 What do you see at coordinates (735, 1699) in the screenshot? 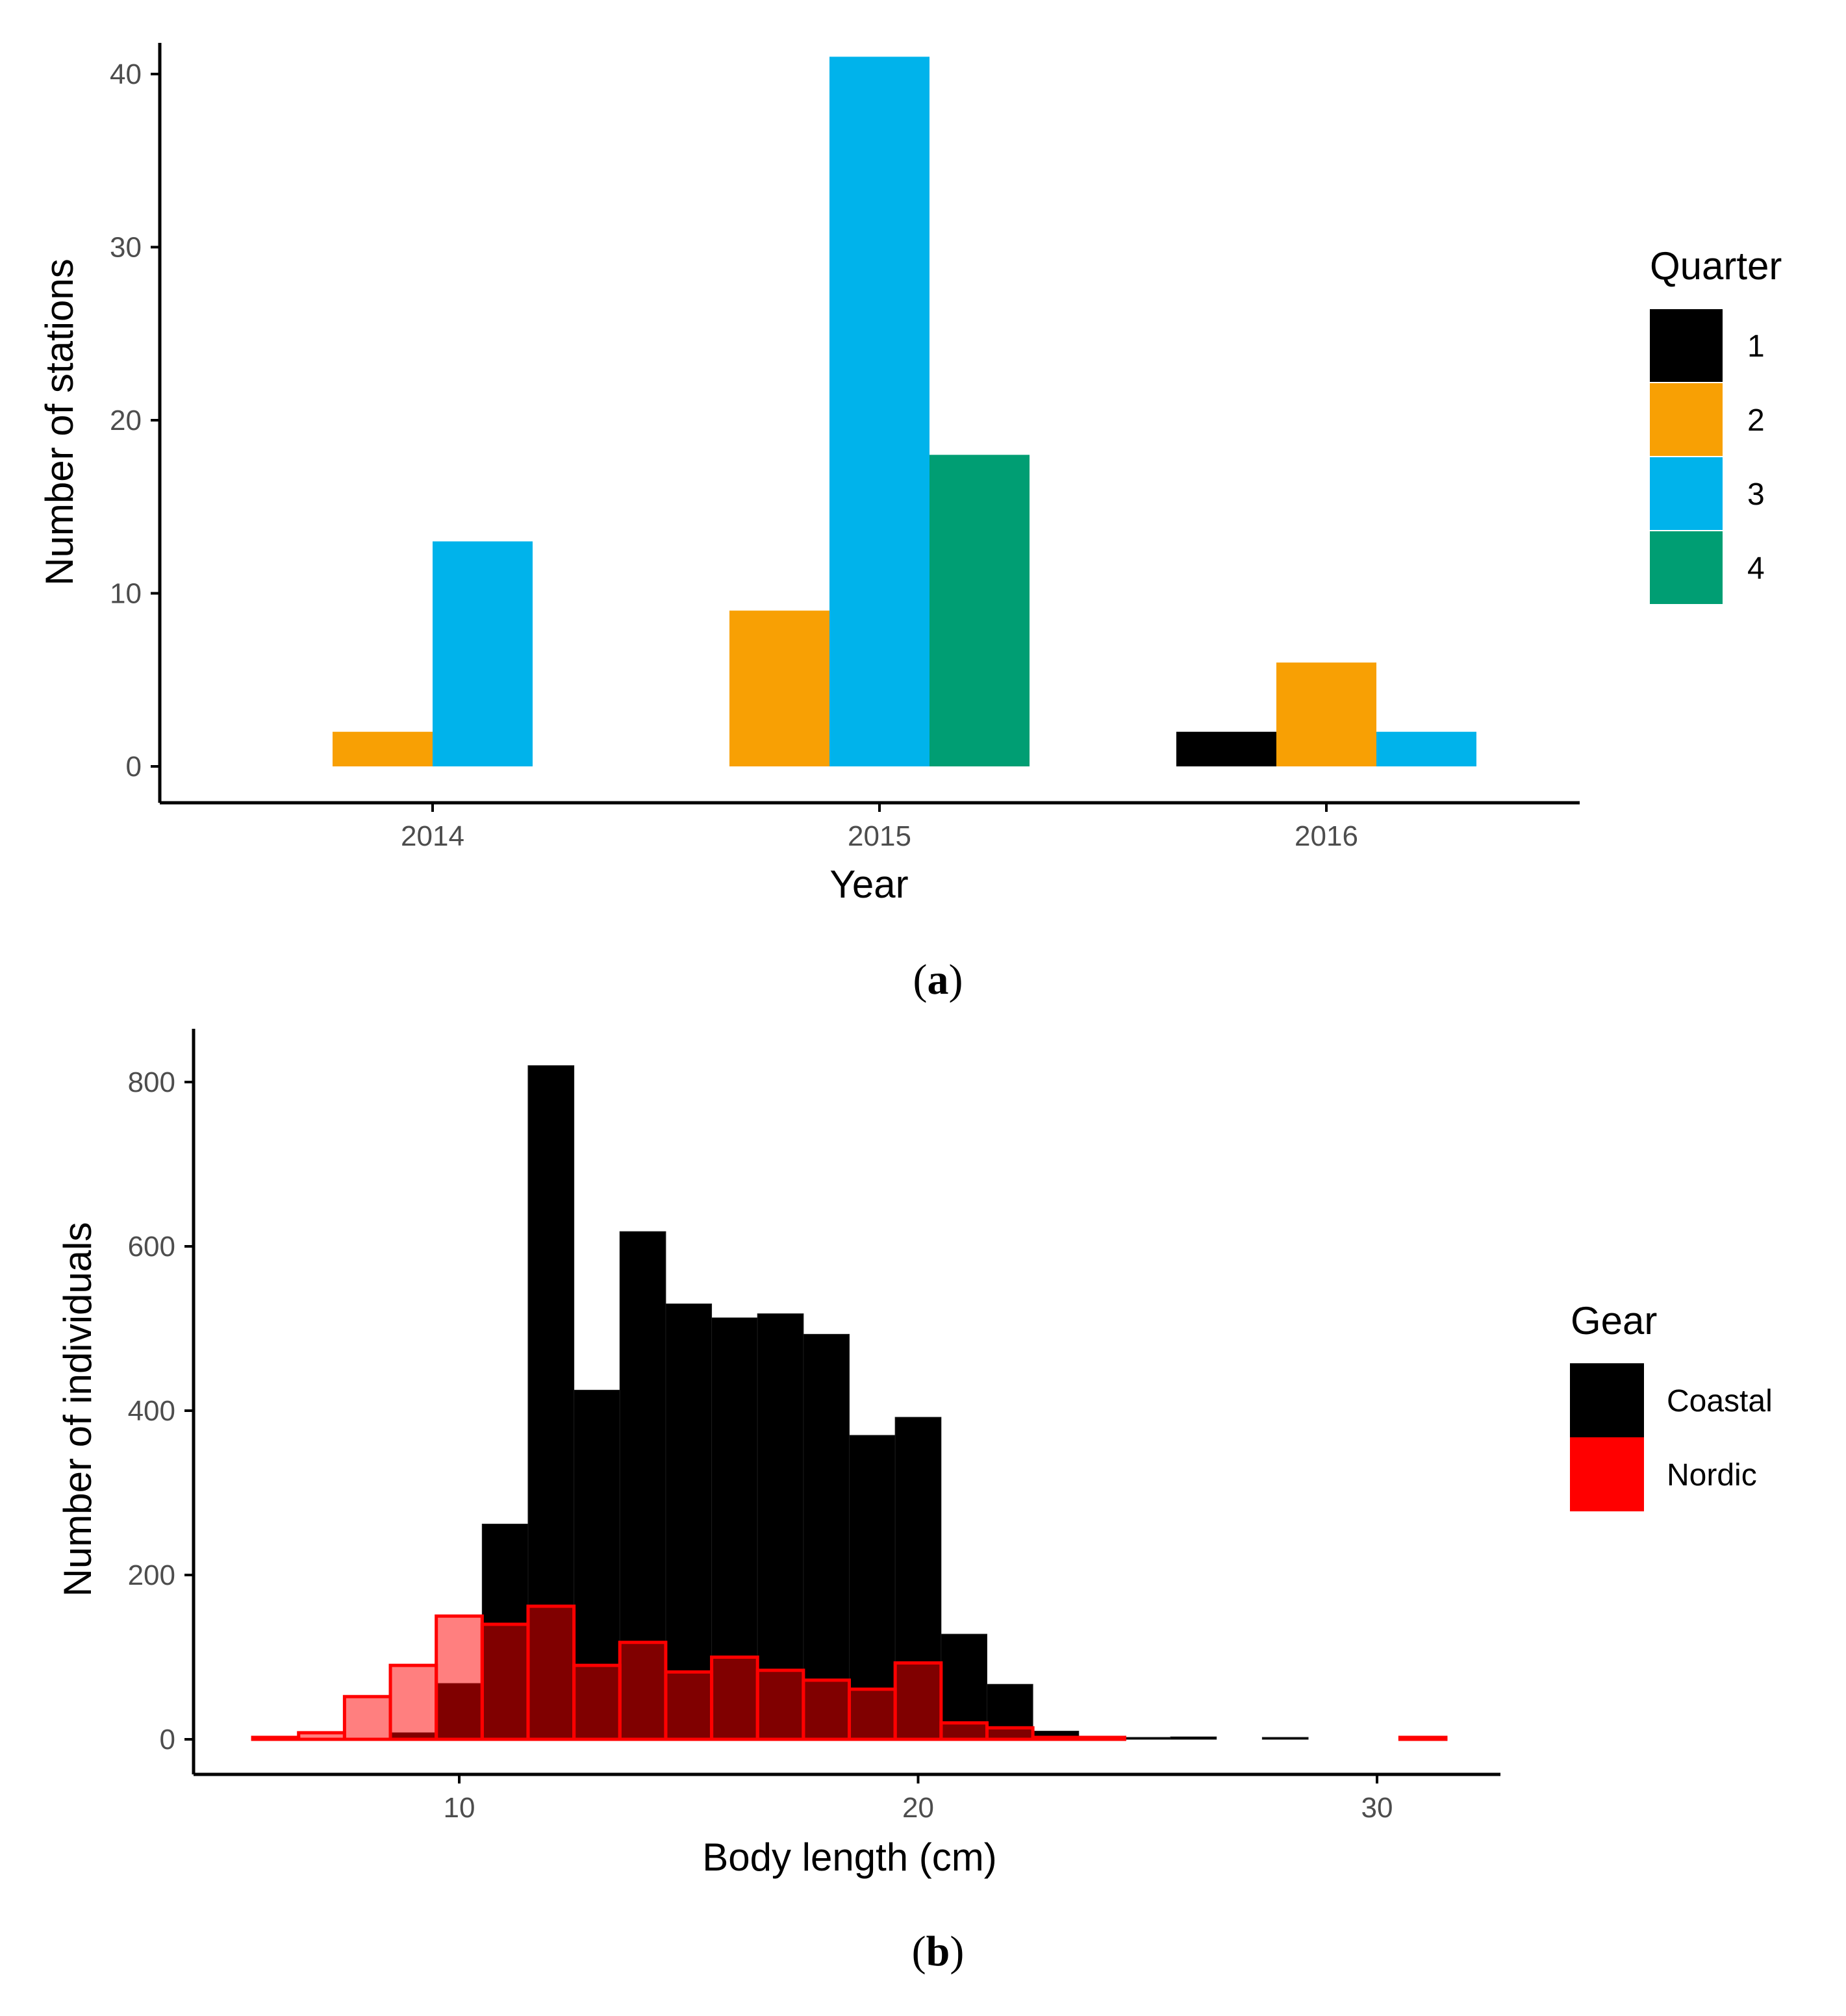
I see `nordic-bin-16cm` at bounding box center [735, 1699].